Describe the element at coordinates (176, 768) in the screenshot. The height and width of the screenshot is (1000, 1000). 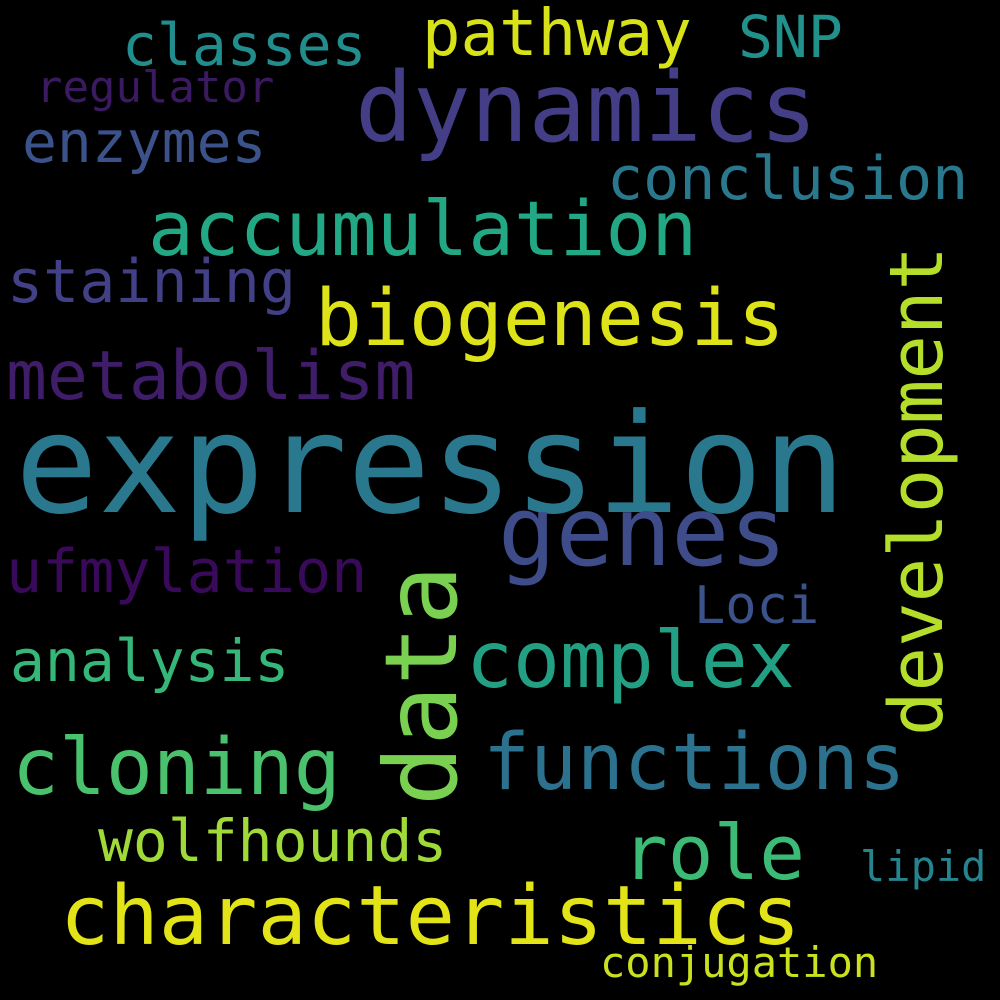
I see `word-cloning: cloning` at that location.